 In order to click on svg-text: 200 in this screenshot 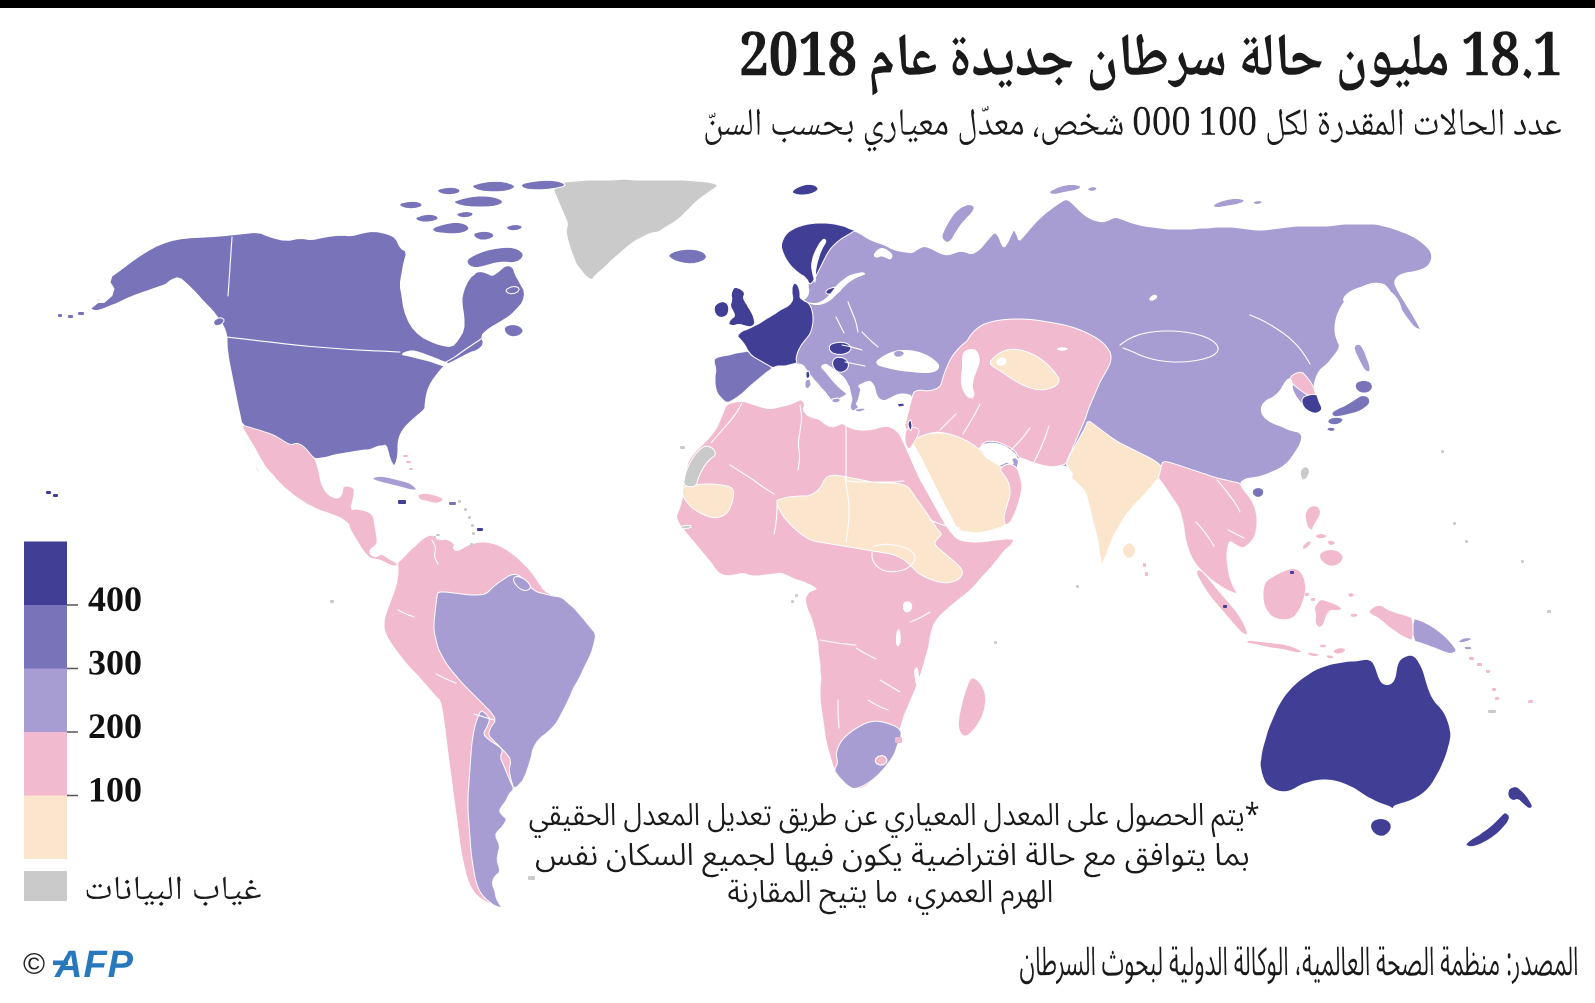, I will do `click(115, 726)`.